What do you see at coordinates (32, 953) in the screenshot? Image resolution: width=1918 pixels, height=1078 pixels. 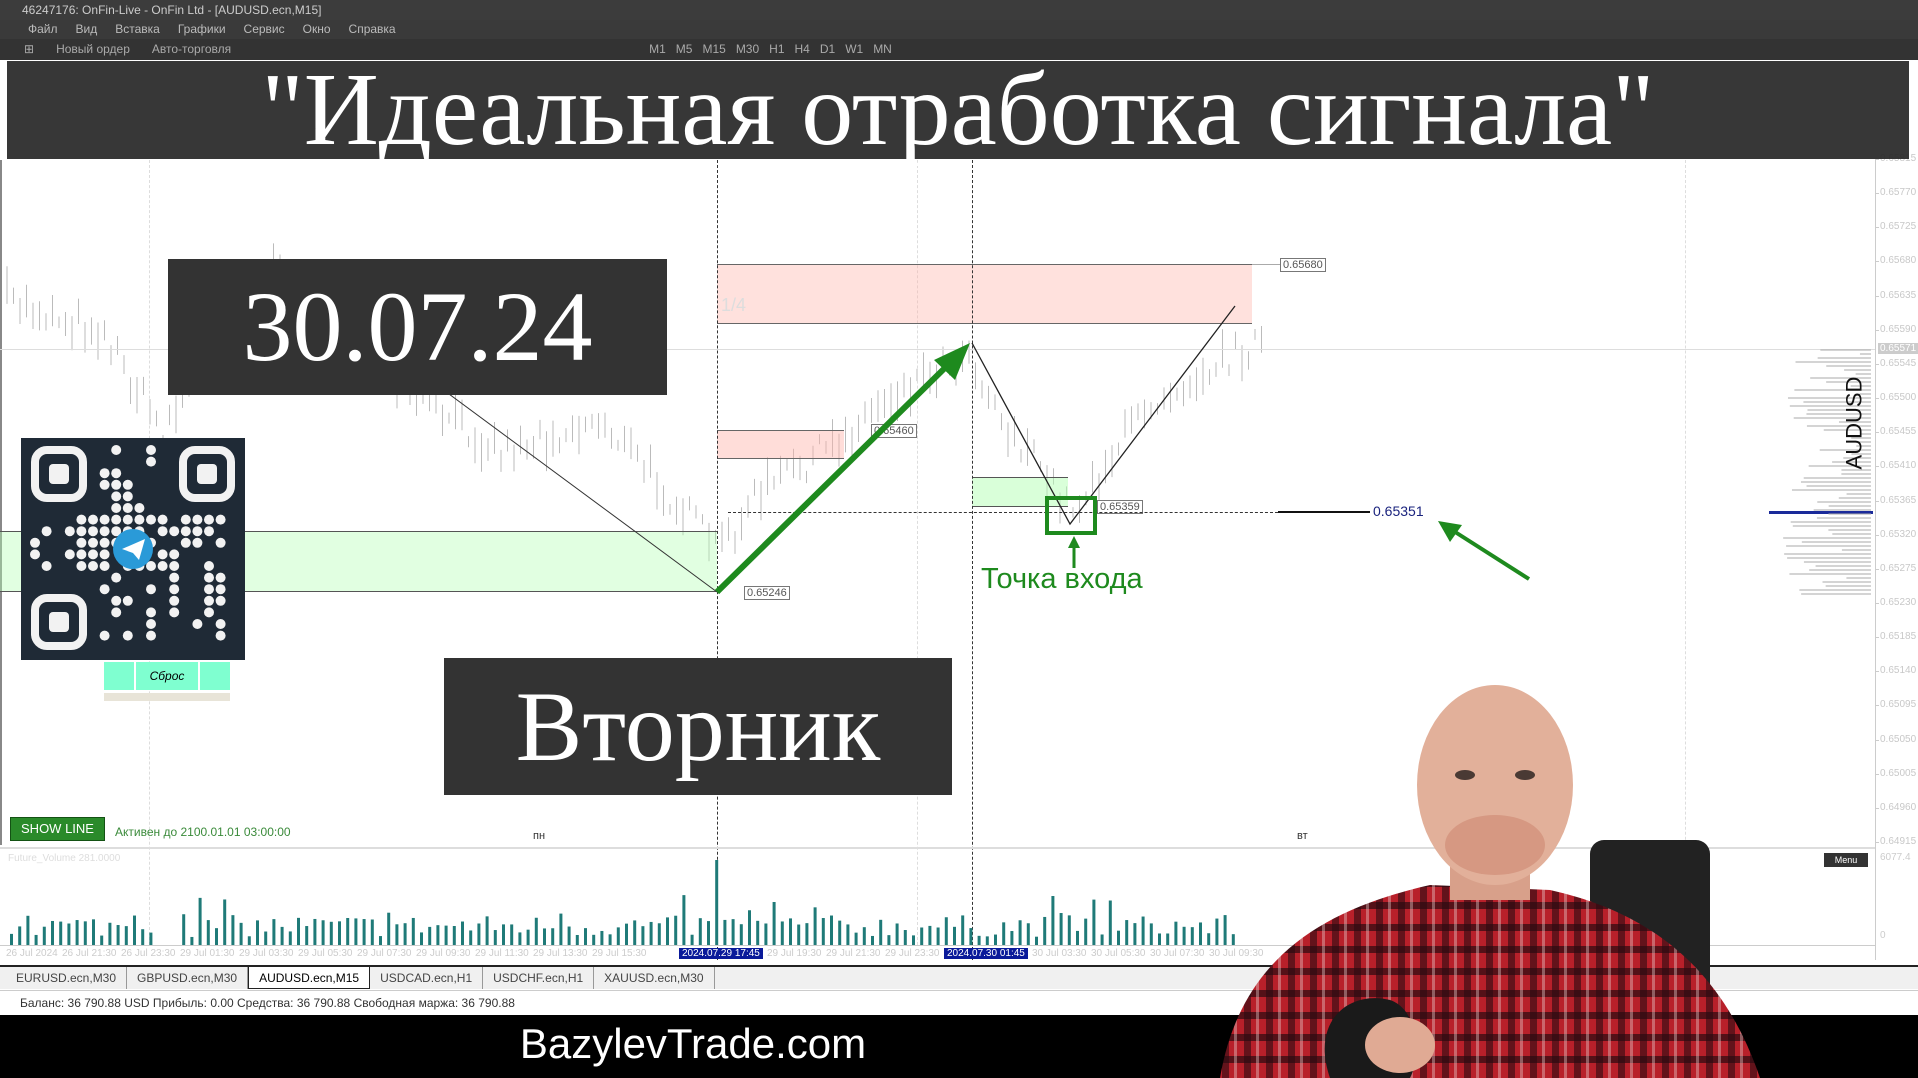 I see `time-axis-label: 26 Jul 2024` at bounding box center [32, 953].